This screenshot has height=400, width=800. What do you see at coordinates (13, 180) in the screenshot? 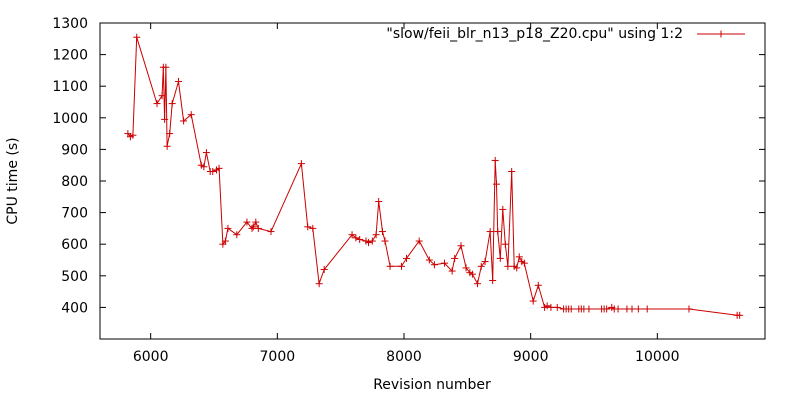
I see `y-axis-label: CPU time (s)` at bounding box center [13, 180].